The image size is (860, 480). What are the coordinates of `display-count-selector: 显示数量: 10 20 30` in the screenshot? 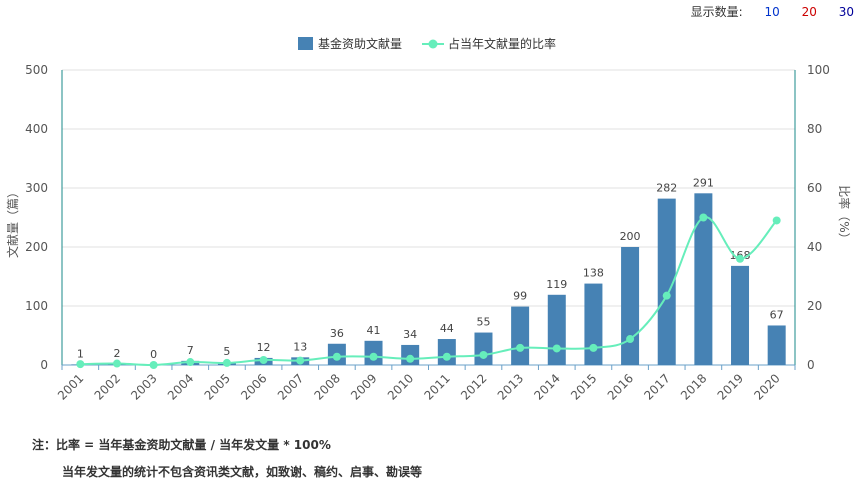 It's located at (763, 11).